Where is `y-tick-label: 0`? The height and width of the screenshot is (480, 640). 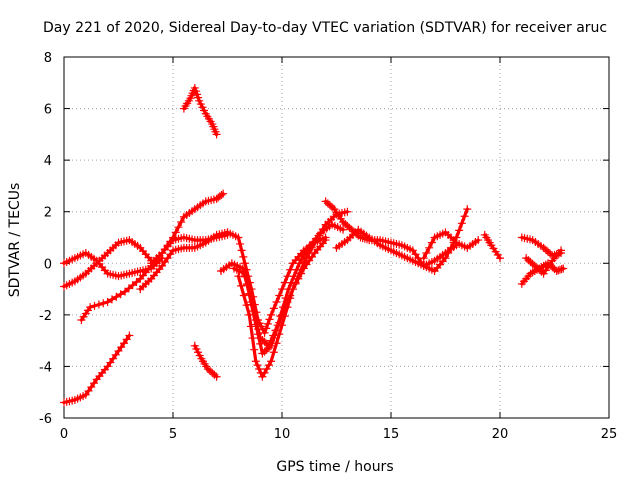 y-tick-label: 0 is located at coordinates (48, 264).